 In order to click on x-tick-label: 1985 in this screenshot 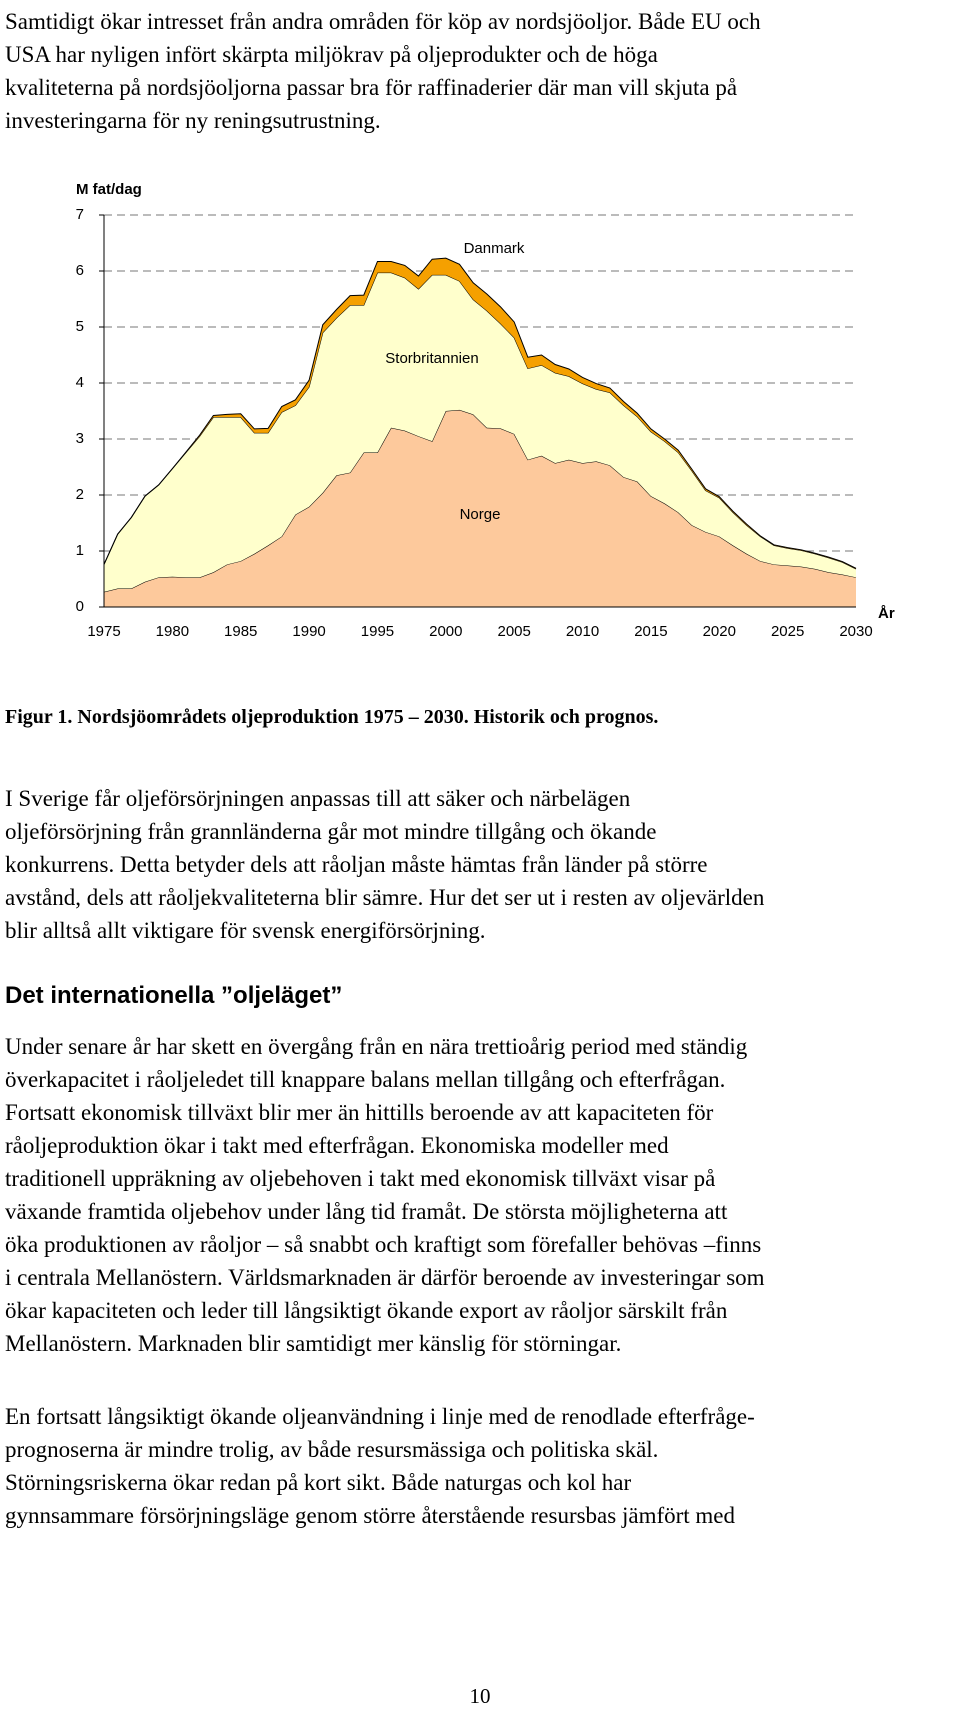, I will do `click(240, 631)`.